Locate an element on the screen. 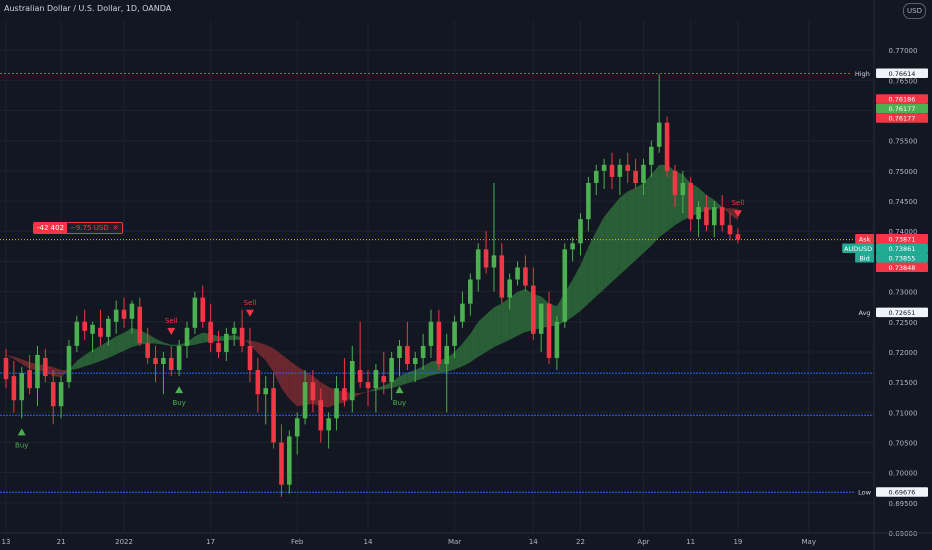  close-position-icon: ✕ is located at coordinates (116, 228).